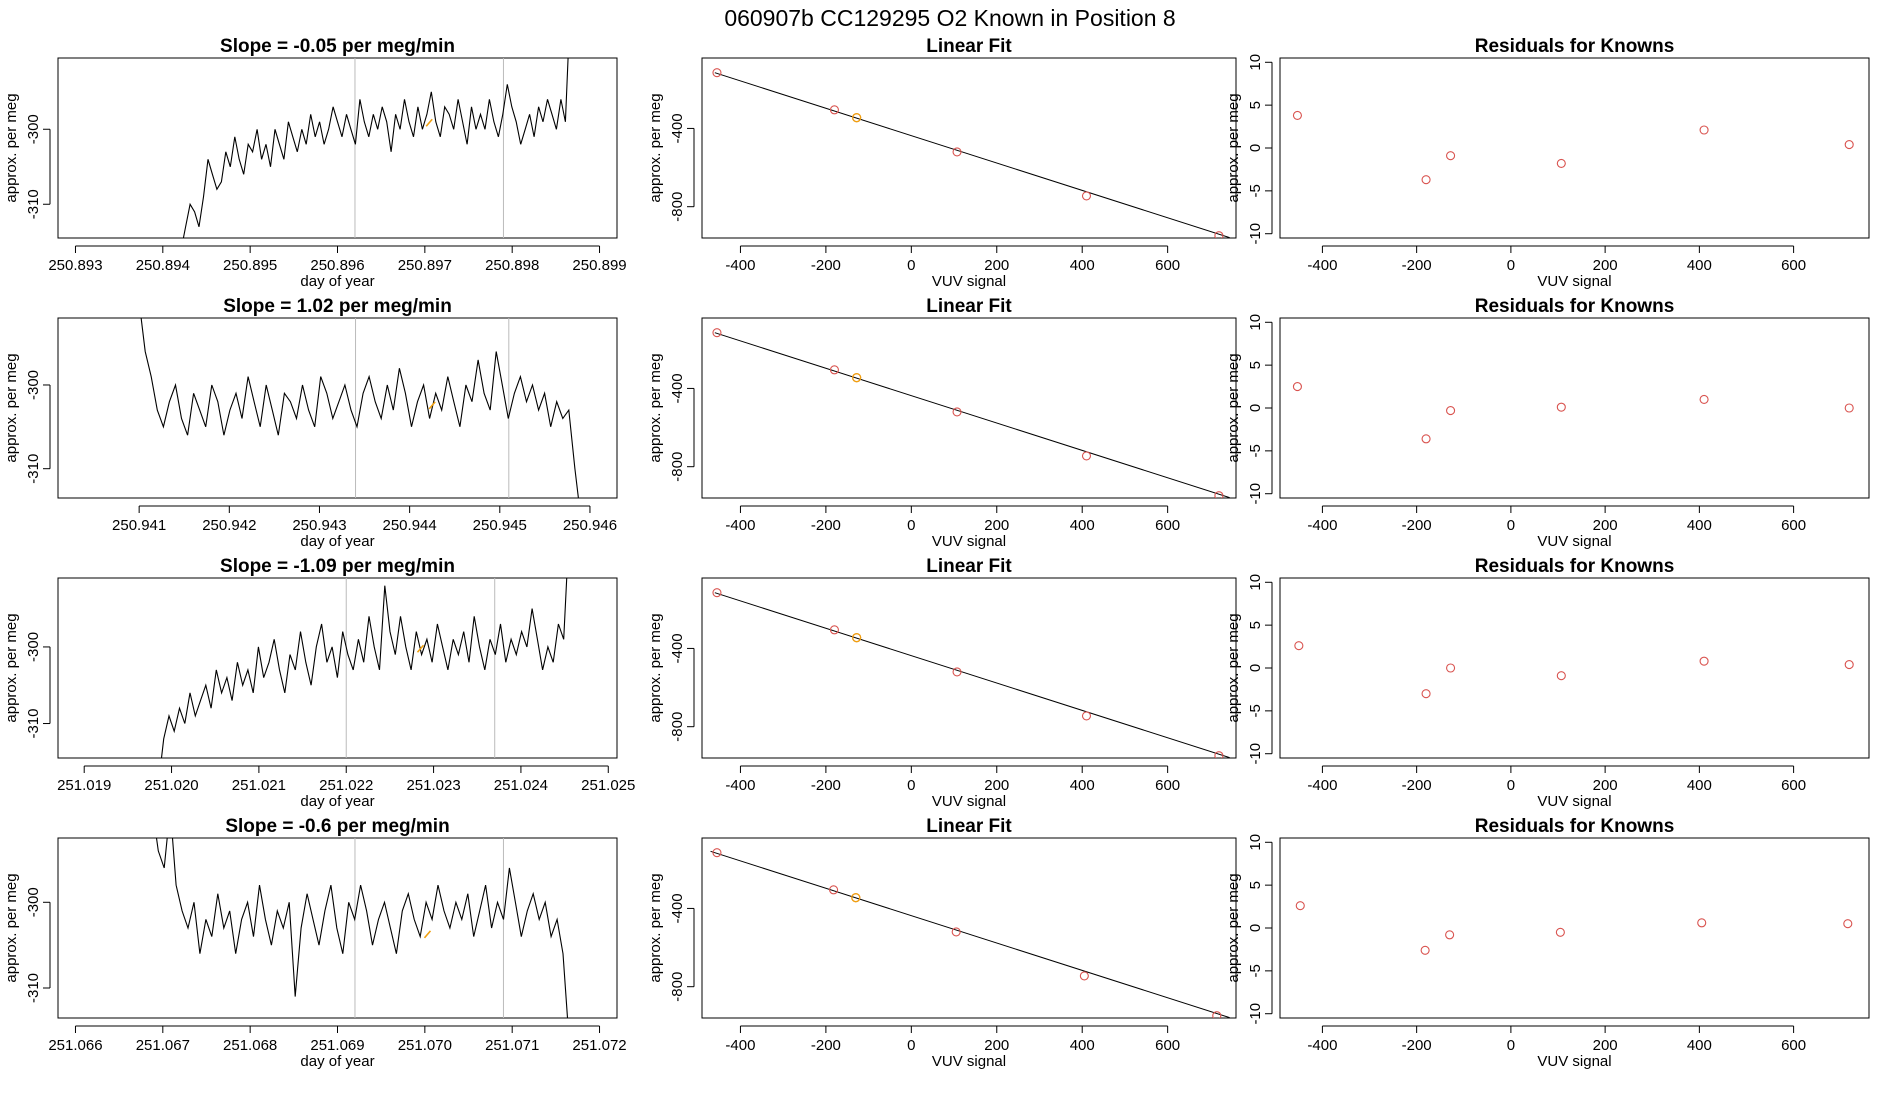  Describe the element at coordinates (229, 525) in the screenshot. I see `x-tick-label: 250.942` at that location.